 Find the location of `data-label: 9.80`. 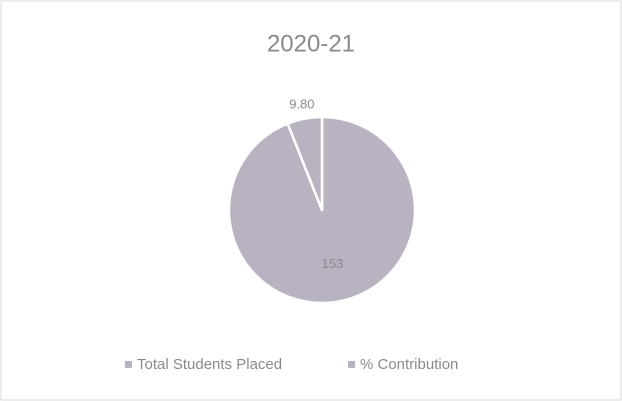

data-label: 9.80 is located at coordinates (301, 103).